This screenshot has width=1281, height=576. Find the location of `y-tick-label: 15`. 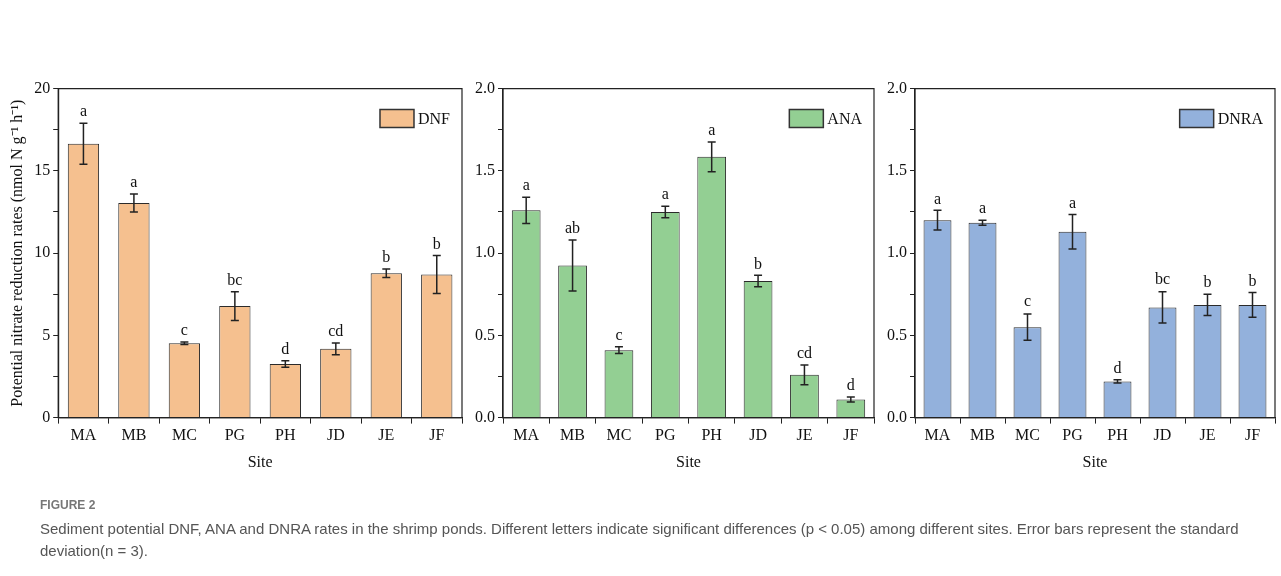

y-tick-label: 15 is located at coordinates (42, 170).